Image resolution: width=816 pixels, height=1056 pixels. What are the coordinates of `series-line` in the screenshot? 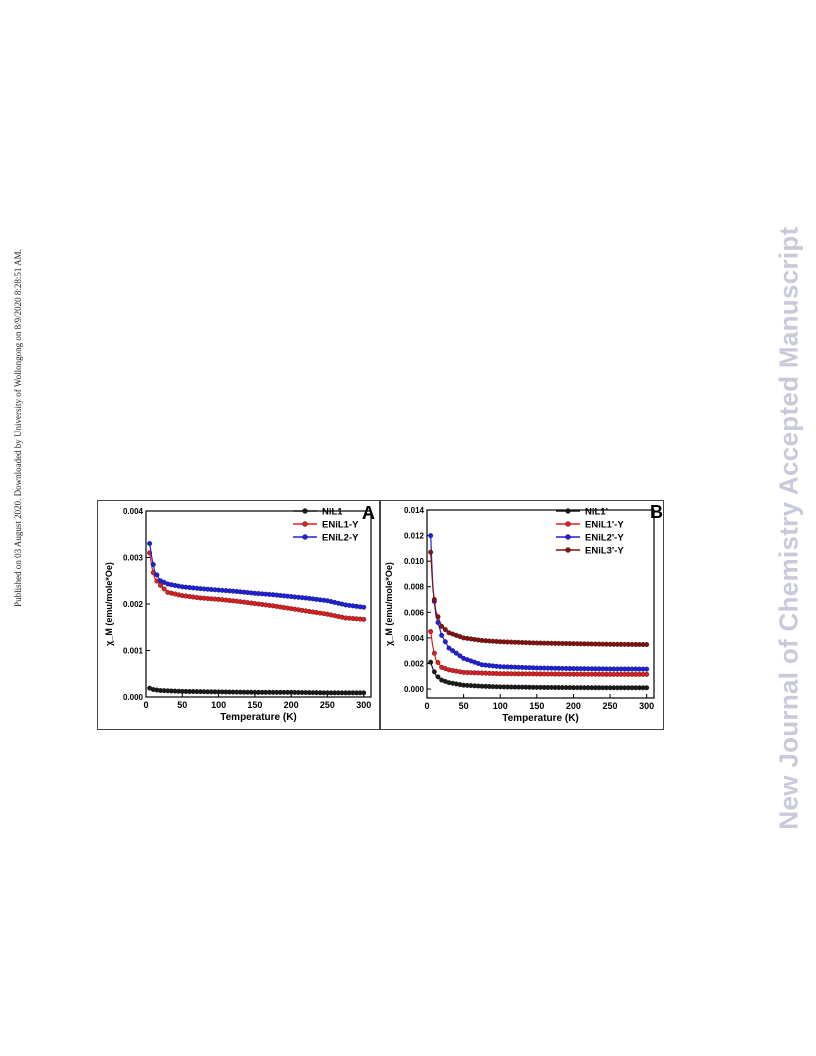 It's located at (538, 599).